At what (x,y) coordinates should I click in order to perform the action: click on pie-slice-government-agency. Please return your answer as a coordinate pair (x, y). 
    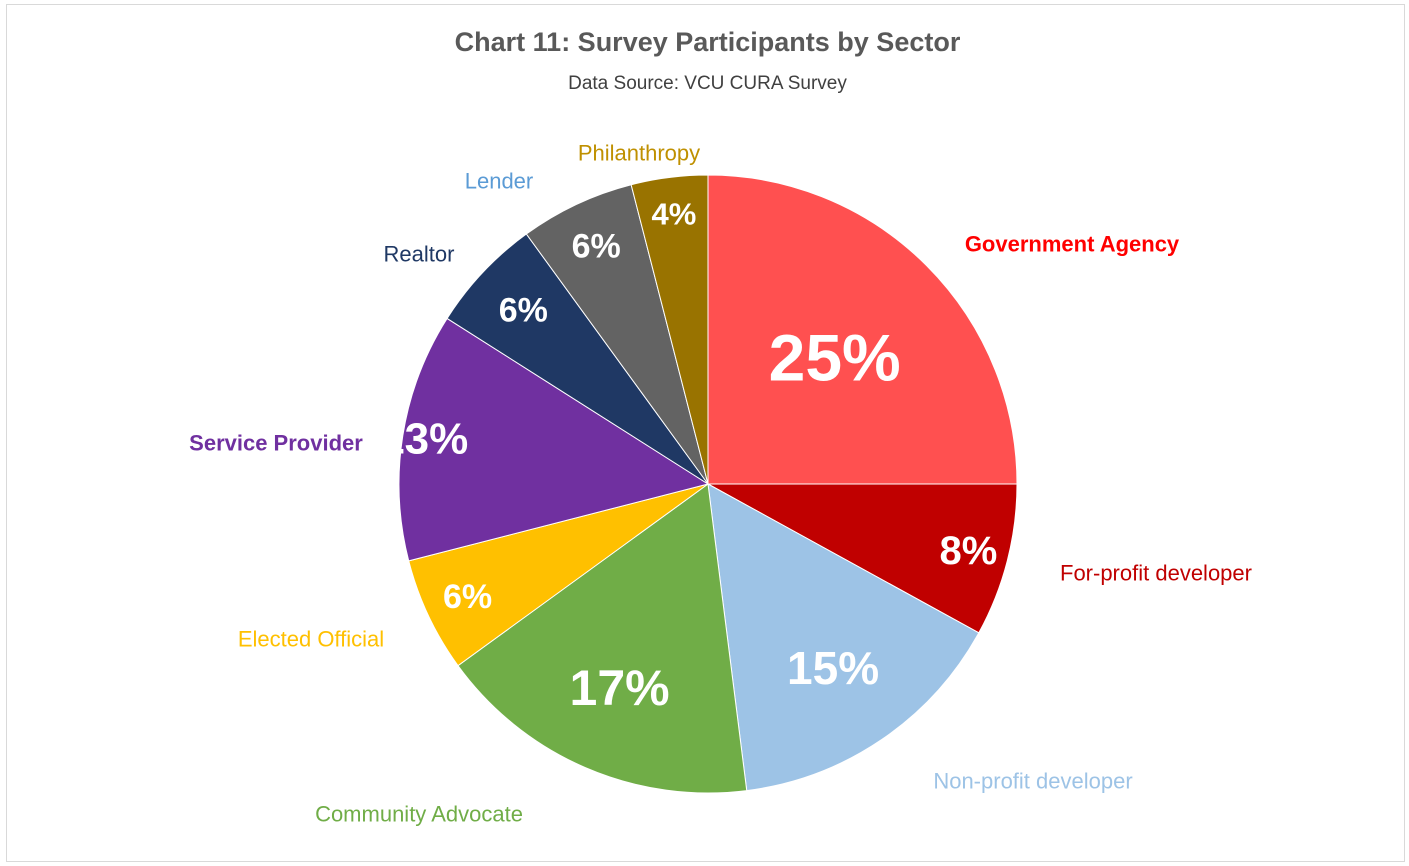
    Looking at the image, I should click on (862, 329).